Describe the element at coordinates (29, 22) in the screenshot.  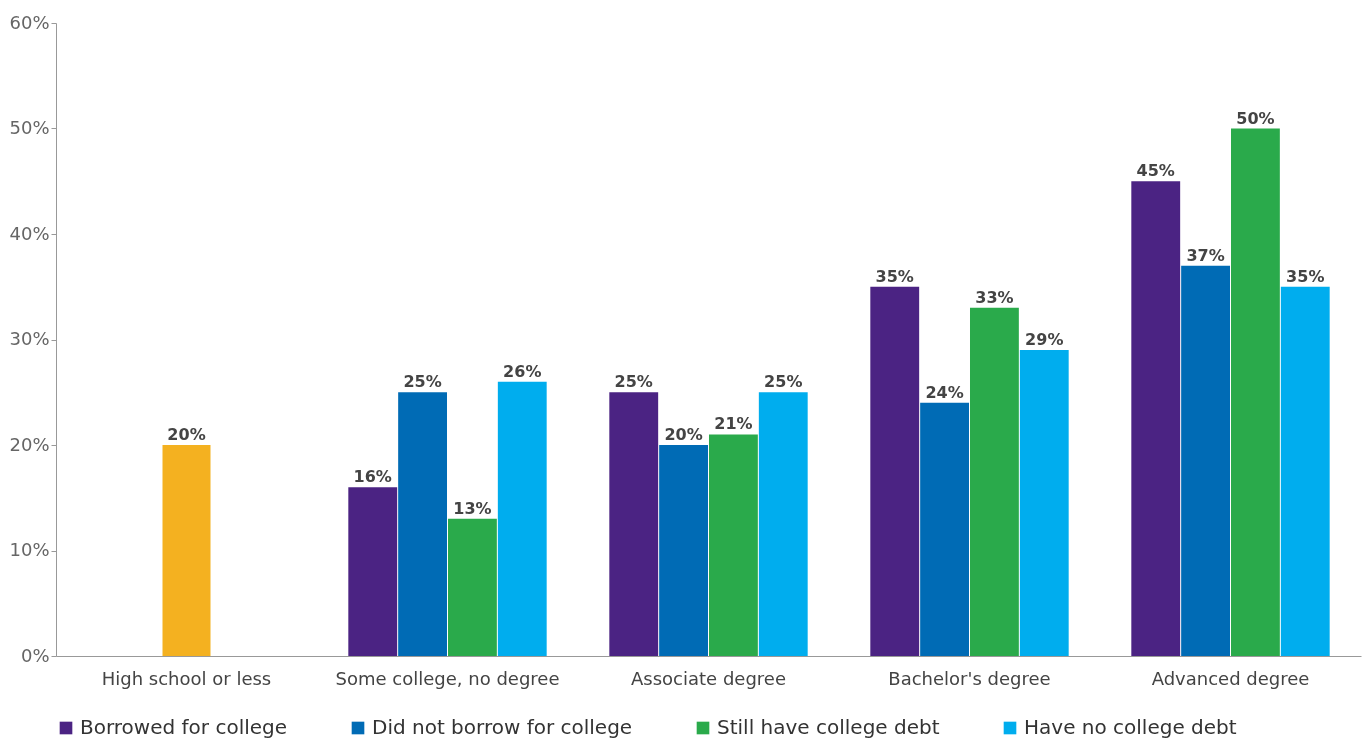
I see `y-tick-label: 60%` at that location.